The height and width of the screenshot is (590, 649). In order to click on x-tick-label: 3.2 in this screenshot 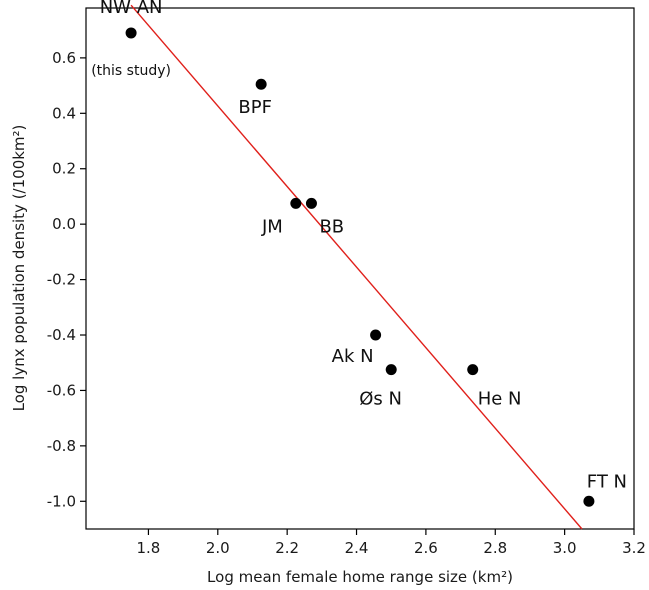, I will do `click(634, 548)`.